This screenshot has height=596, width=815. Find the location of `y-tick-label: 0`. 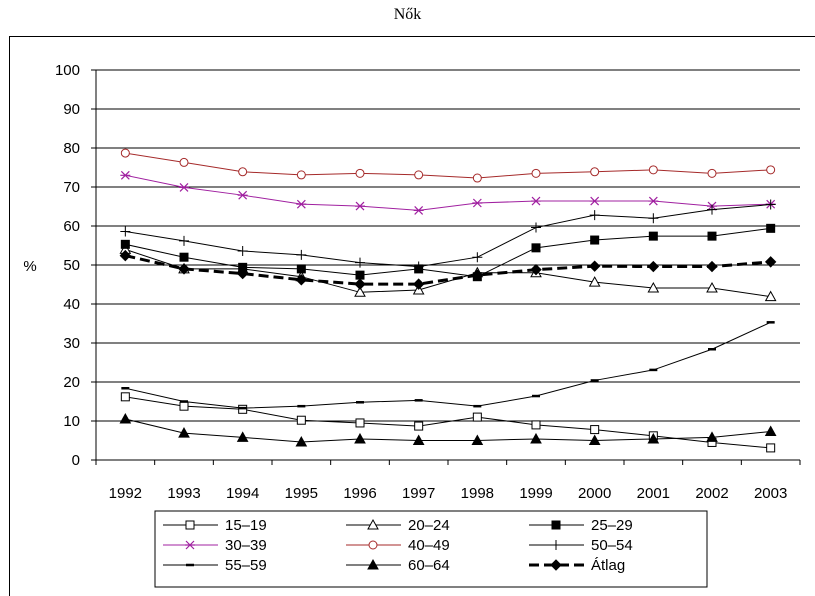

y-tick-label: 0 is located at coordinates (76, 460).